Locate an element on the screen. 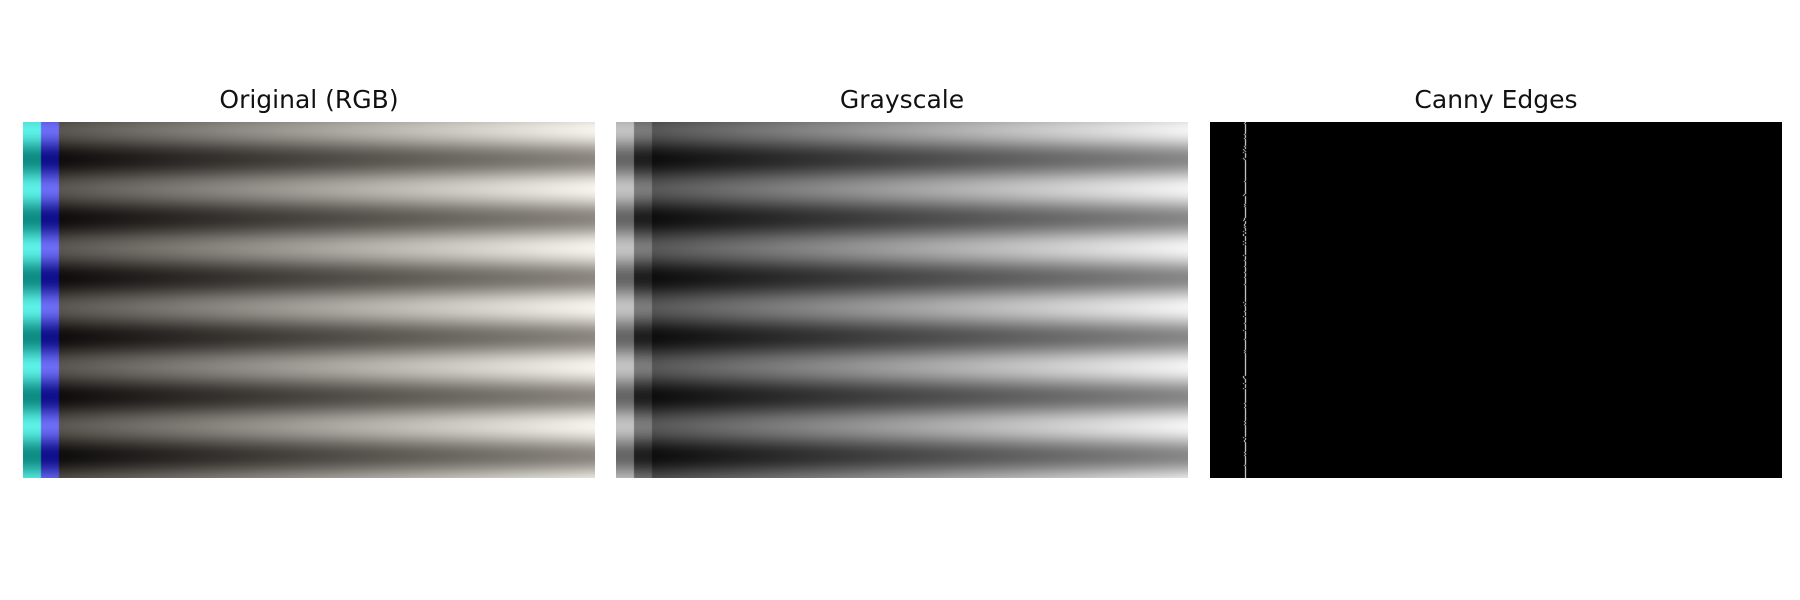 This screenshot has width=1800, height=600. panel-title-grayscale: Grayscale is located at coordinates (902, 99).